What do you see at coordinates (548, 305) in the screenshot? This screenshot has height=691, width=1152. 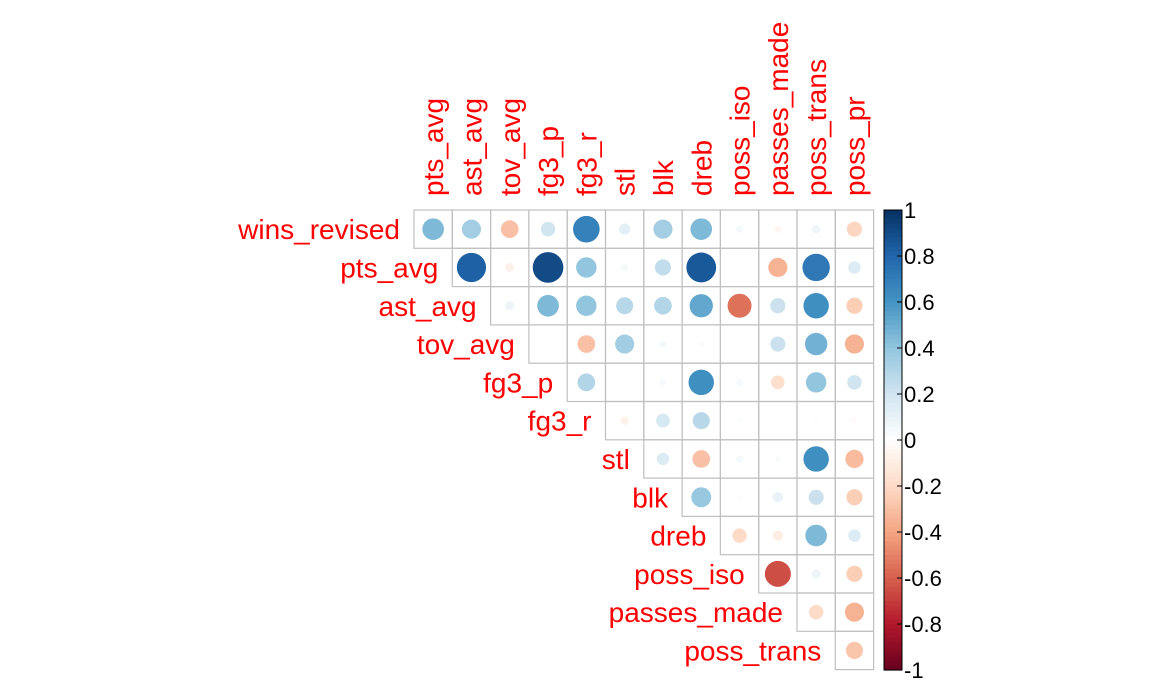 I see `corr-circle-ast_avg-fg3_p` at bounding box center [548, 305].